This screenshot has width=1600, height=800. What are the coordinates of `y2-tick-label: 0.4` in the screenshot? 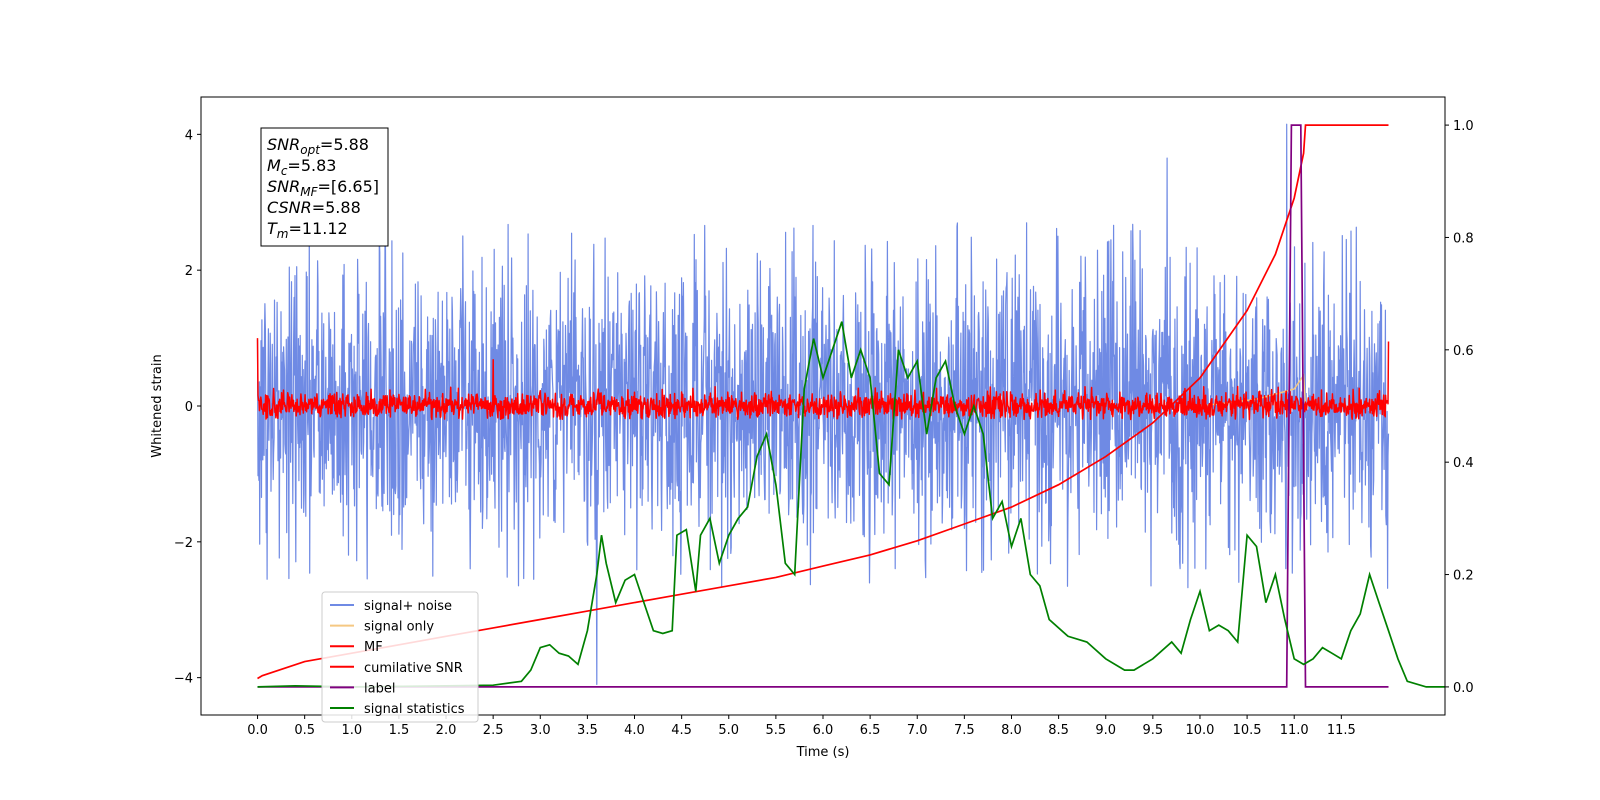 It's located at (1463, 463).